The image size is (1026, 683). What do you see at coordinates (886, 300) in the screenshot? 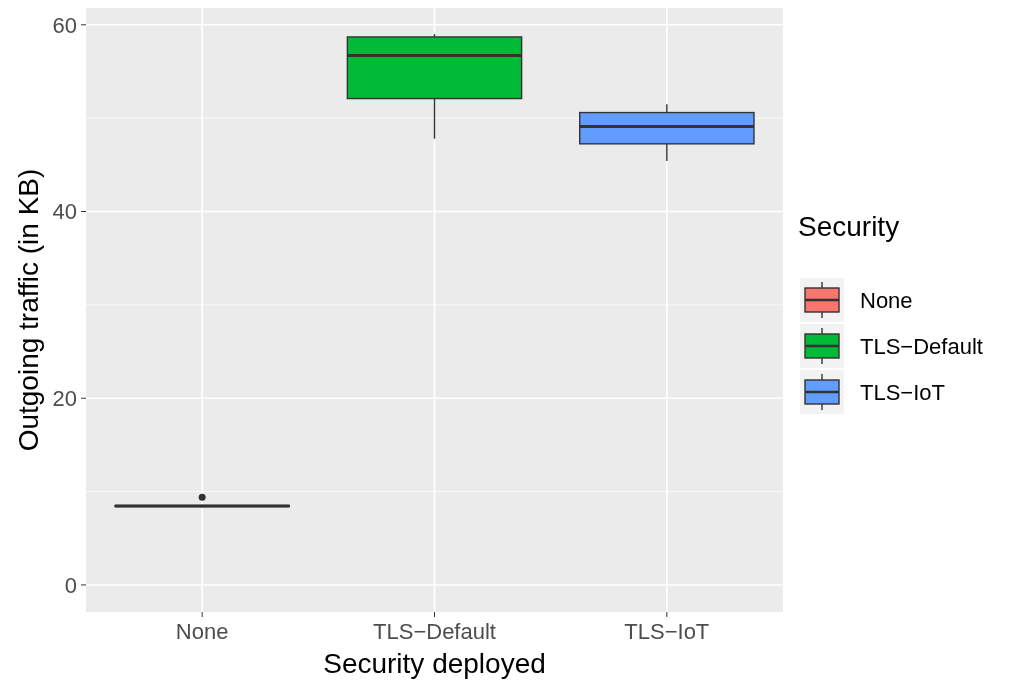
I see `legend-label: None` at bounding box center [886, 300].